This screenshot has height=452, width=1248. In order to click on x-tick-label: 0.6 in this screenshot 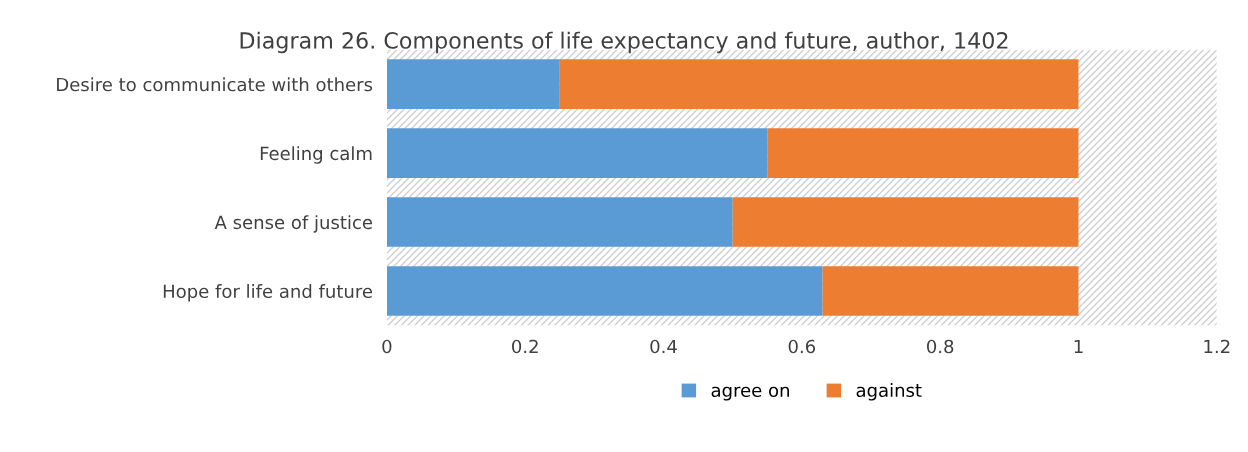, I will do `click(802, 346)`.